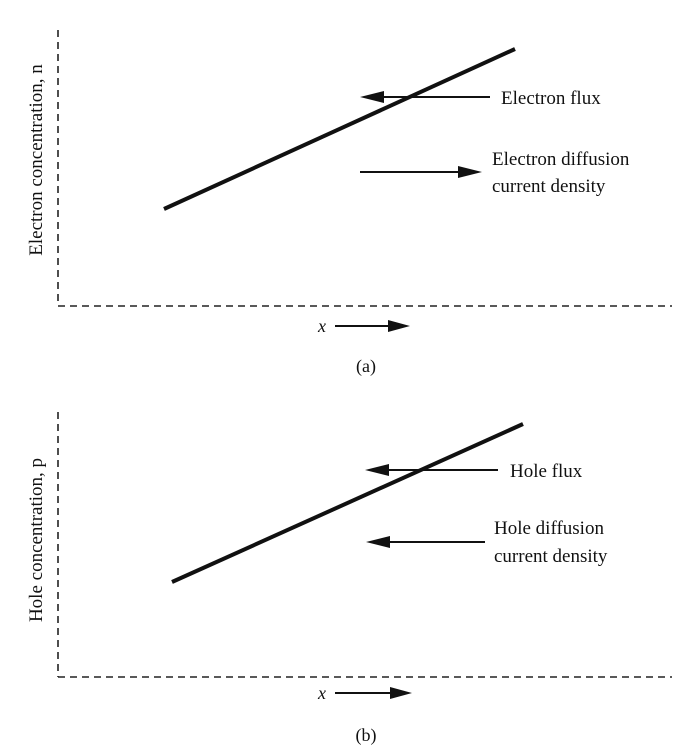 The image size is (691, 751). What do you see at coordinates (431, 470) in the screenshot?
I see `panel-b-flux-arrow` at bounding box center [431, 470].